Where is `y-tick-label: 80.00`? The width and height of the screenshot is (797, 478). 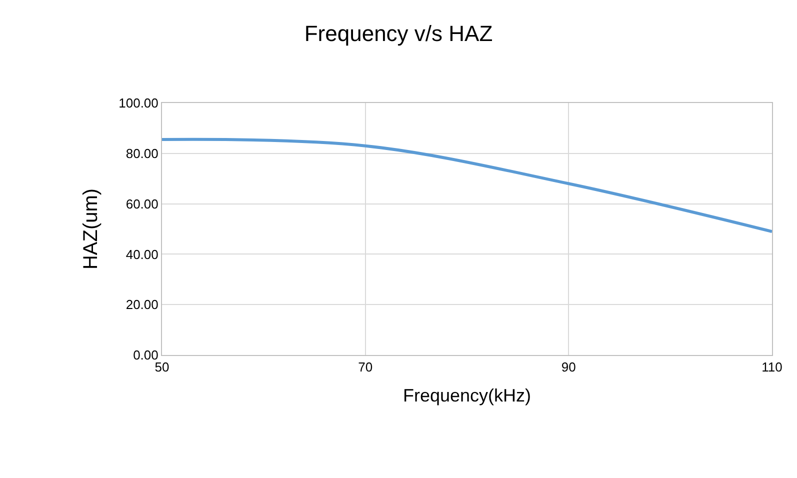 y-tick-label: 80.00 is located at coordinates (142, 153).